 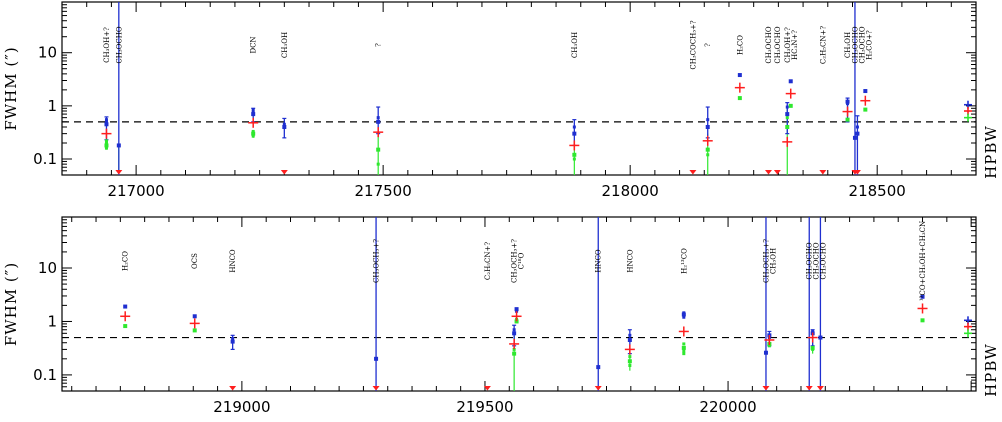 What do you see at coordinates (991, 152) in the screenshot?
I see `hpbw-label: HPBW` at bounding box center [991, 152].